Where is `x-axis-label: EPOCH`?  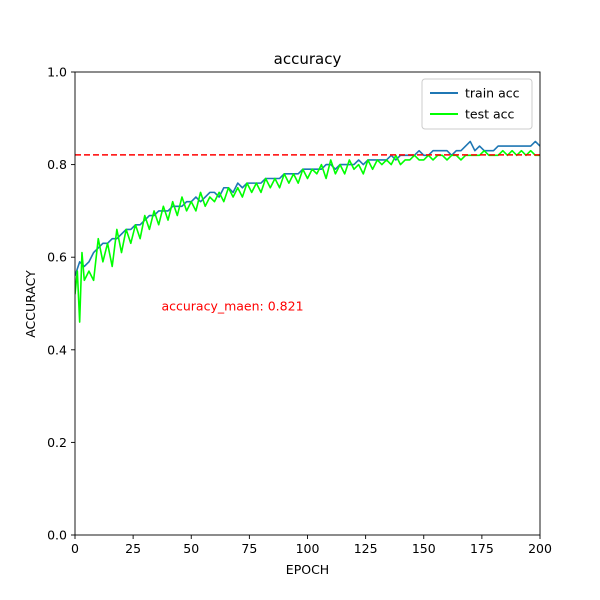
x-axis-label: EPOCH is located at coordinates (307, 569).